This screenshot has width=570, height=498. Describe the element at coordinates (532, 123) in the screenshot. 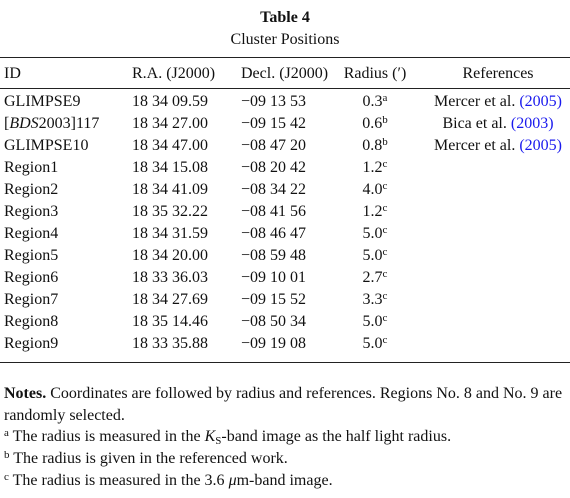

I see `ref-year: (2003)` at that location.